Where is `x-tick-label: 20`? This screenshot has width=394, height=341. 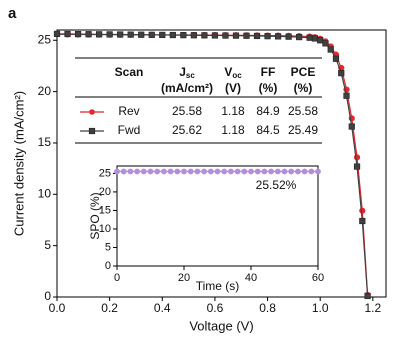 x-tick-label: 20 is located at coordinates (184, 278).